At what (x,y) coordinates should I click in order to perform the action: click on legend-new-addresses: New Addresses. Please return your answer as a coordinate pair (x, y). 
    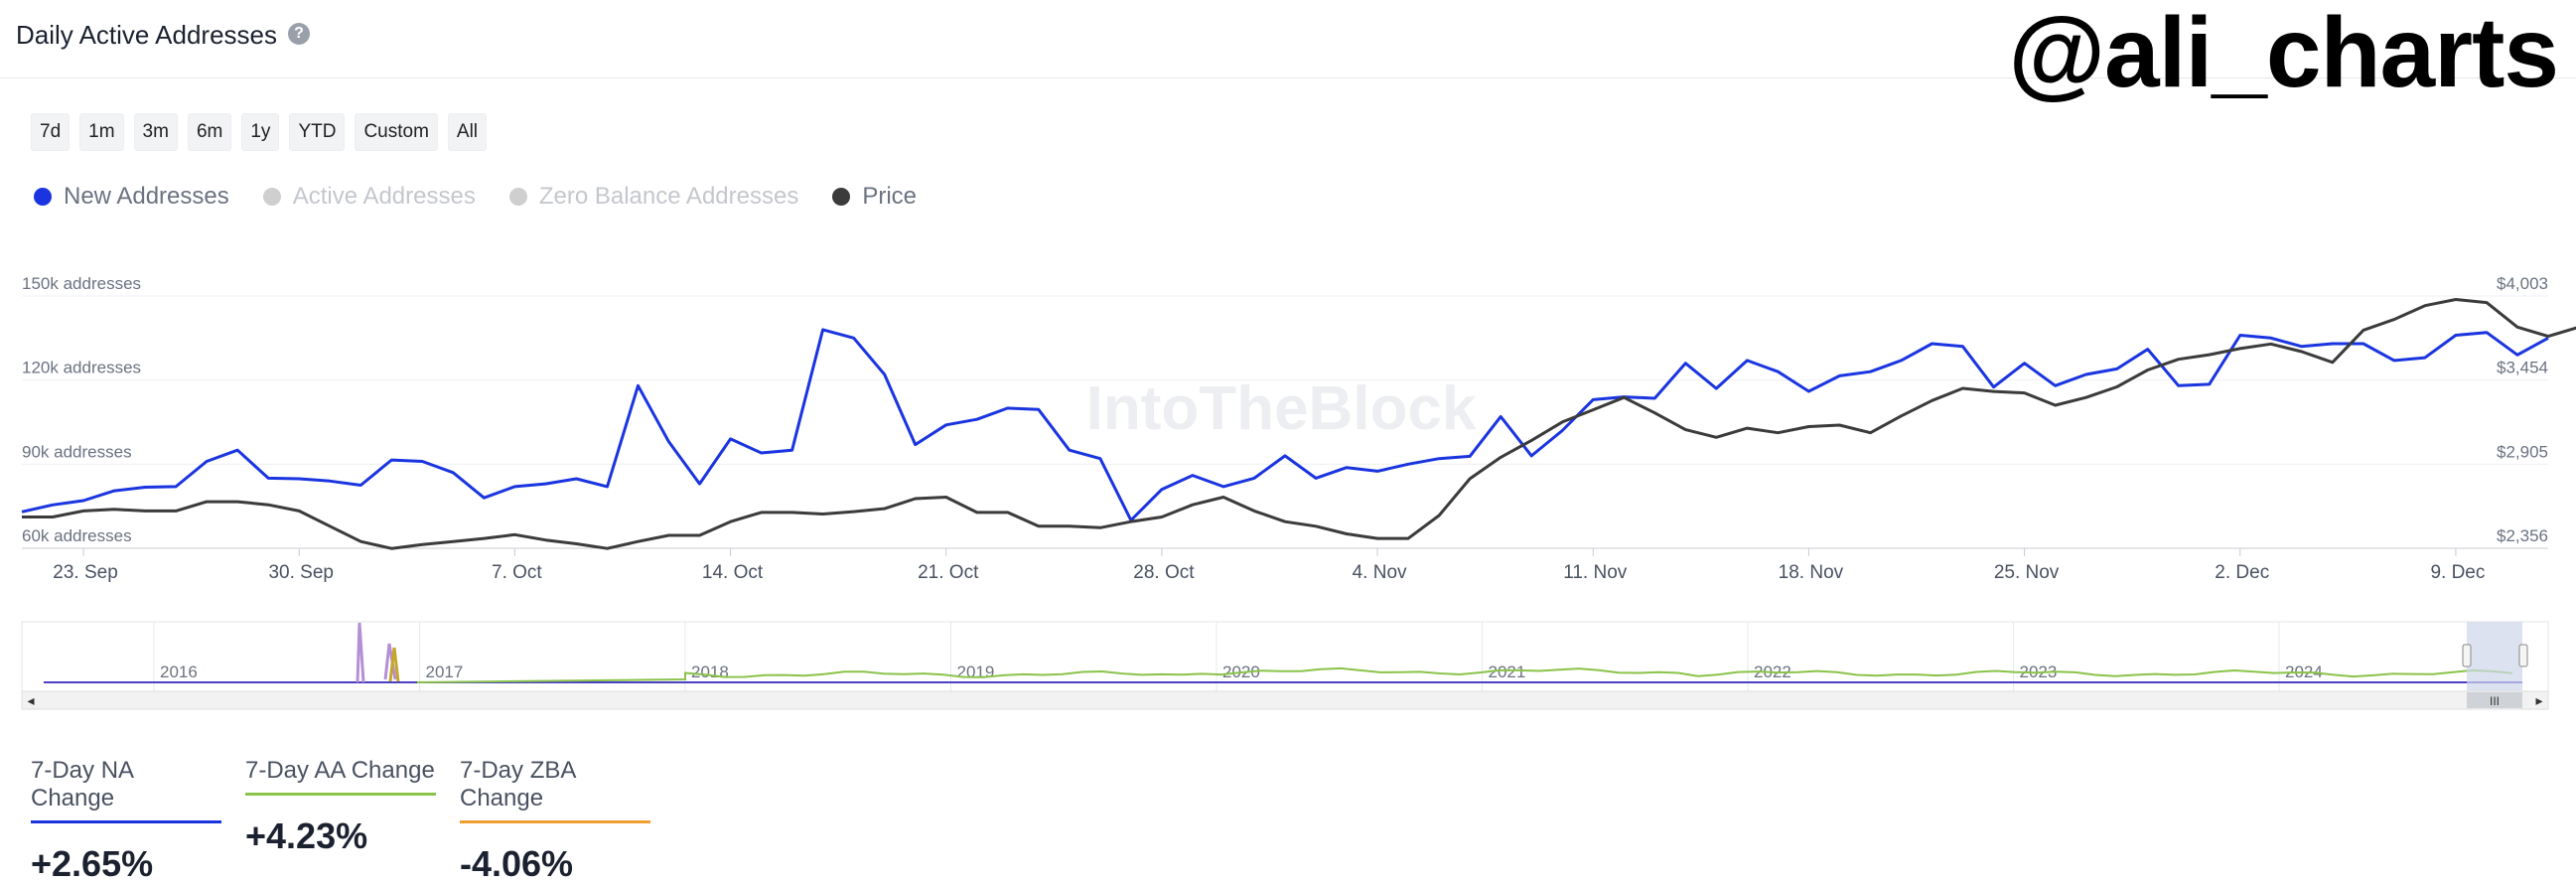
    Looking at the image, I should click on (131, 197).